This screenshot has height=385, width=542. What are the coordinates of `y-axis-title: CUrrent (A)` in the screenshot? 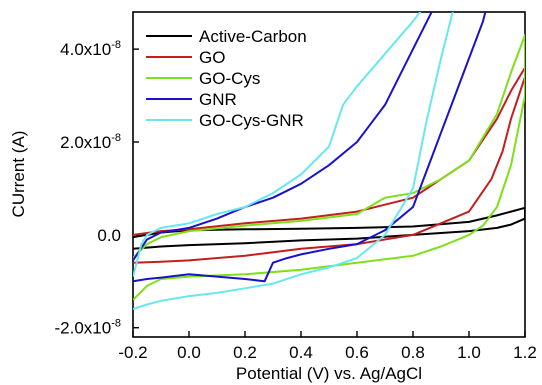 It's located at (18, 174).